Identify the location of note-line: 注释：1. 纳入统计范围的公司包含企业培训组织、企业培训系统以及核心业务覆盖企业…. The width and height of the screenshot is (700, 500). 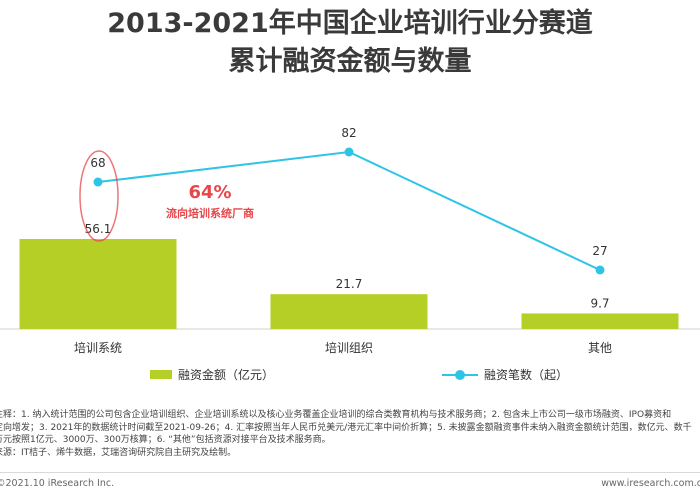
(336, 415).